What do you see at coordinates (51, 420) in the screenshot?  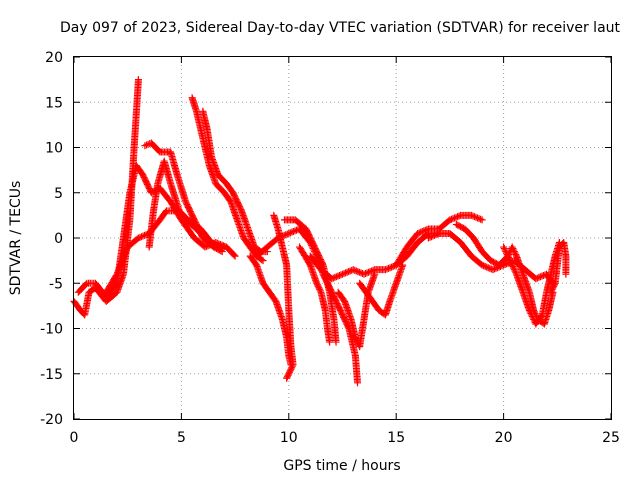 I see `y-tick-label: -20` at bounding box center [51, 420].